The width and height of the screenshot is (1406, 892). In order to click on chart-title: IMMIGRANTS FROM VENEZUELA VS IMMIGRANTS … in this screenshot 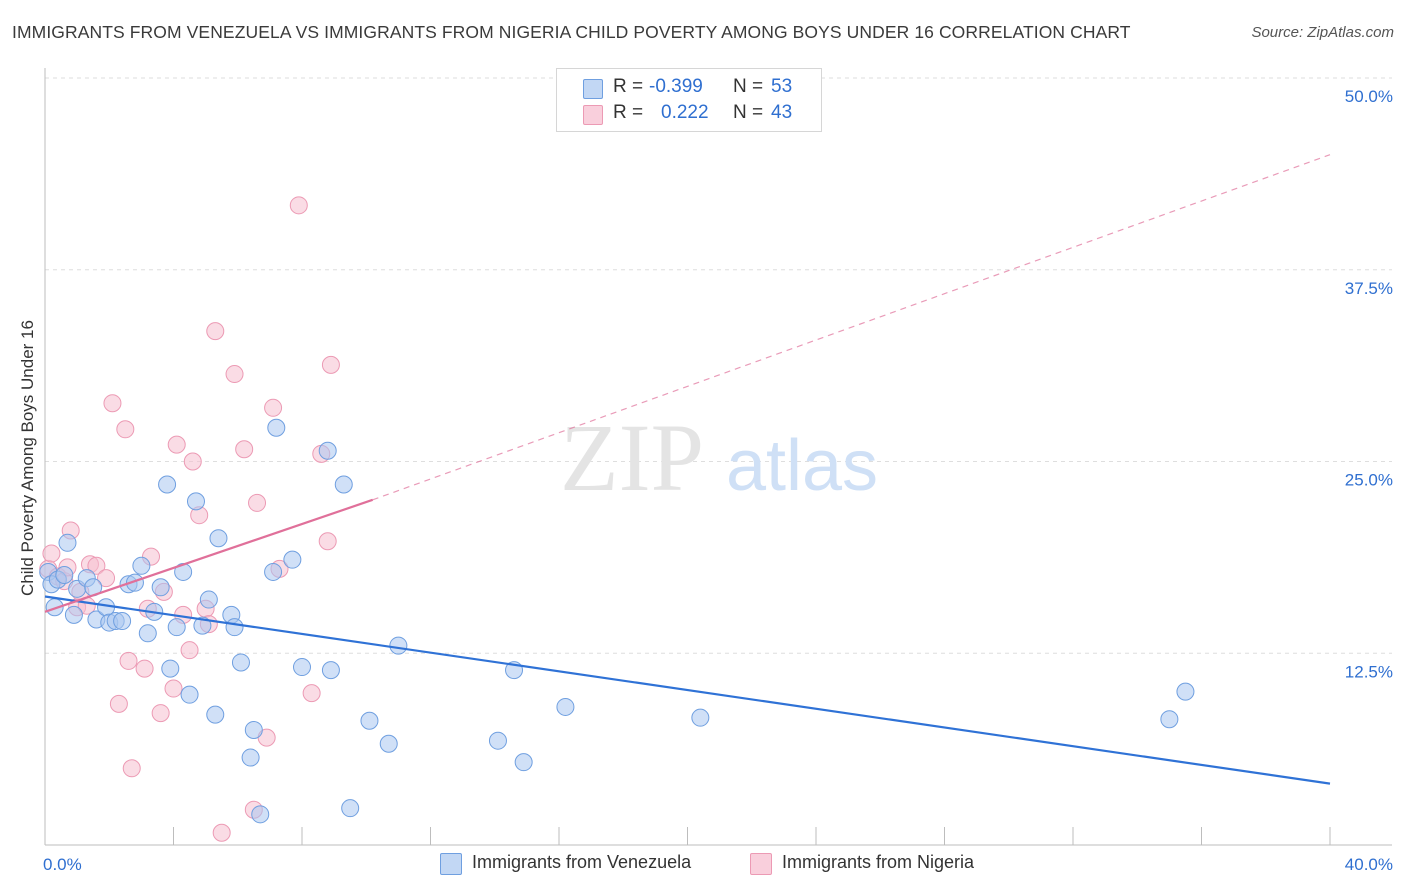, I will do `click(571, 32)`.